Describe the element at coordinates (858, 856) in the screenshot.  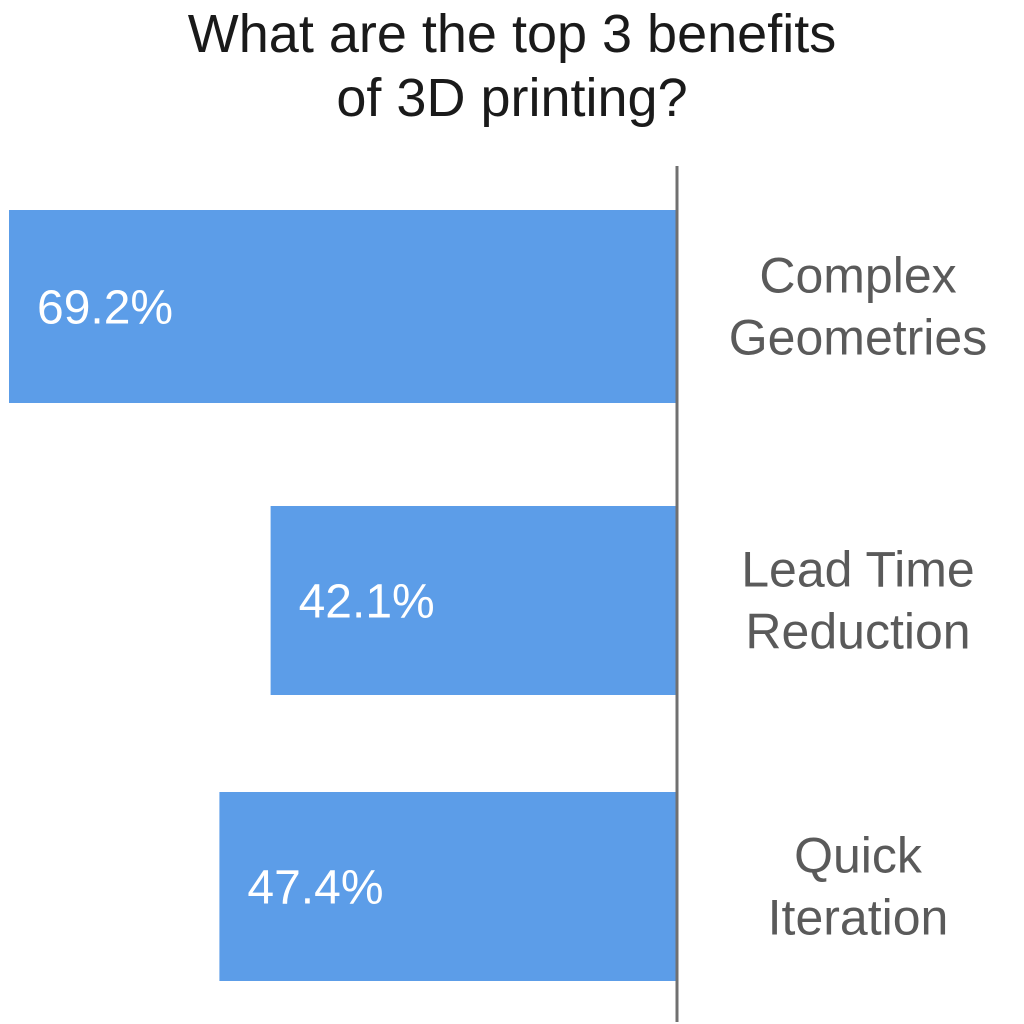
I see `category-label-line: Quick` at that location.